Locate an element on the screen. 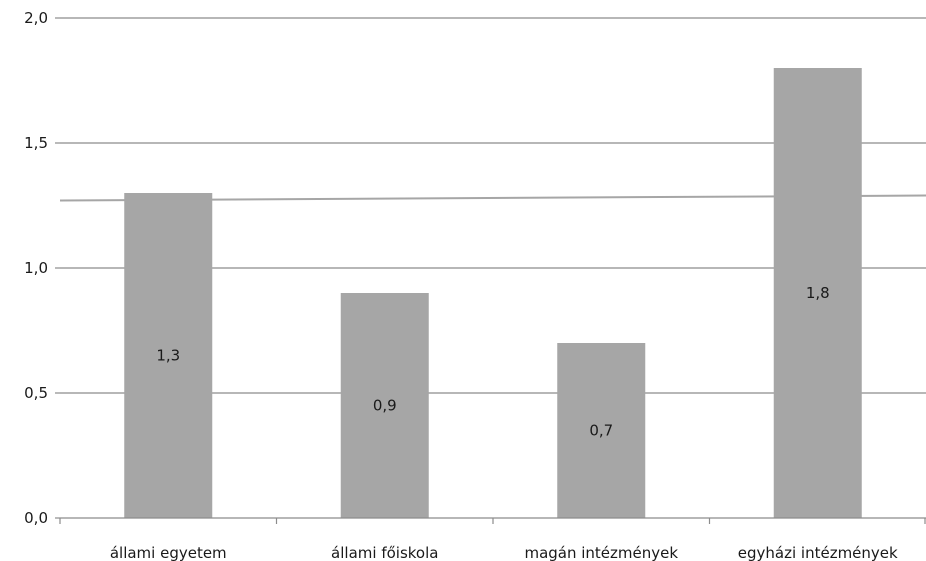  y-tick-label: 0,0 is located at coordinates (36, 518).